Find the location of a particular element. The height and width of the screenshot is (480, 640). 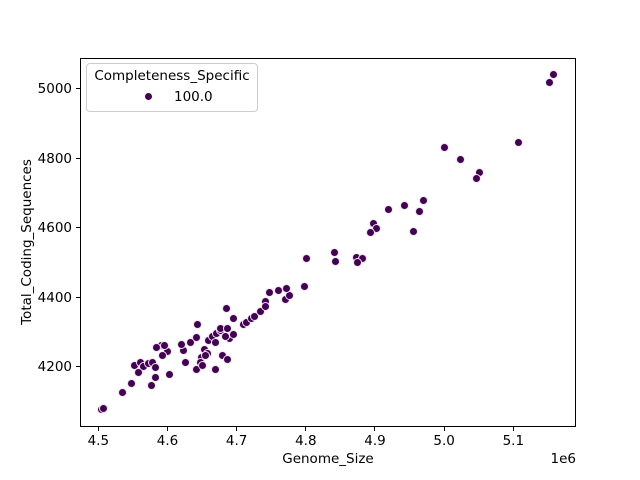

legend: Completeness_Specific 100.0 is located at coordinates (172, 87).